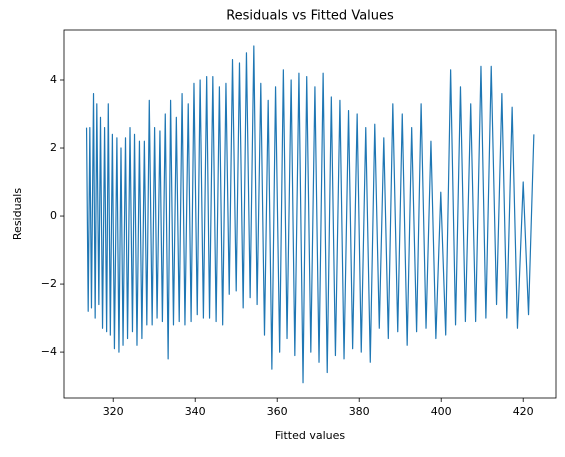 The image size is (565, 457). I want to click on x-tick-label: 420, so click(523, 411).